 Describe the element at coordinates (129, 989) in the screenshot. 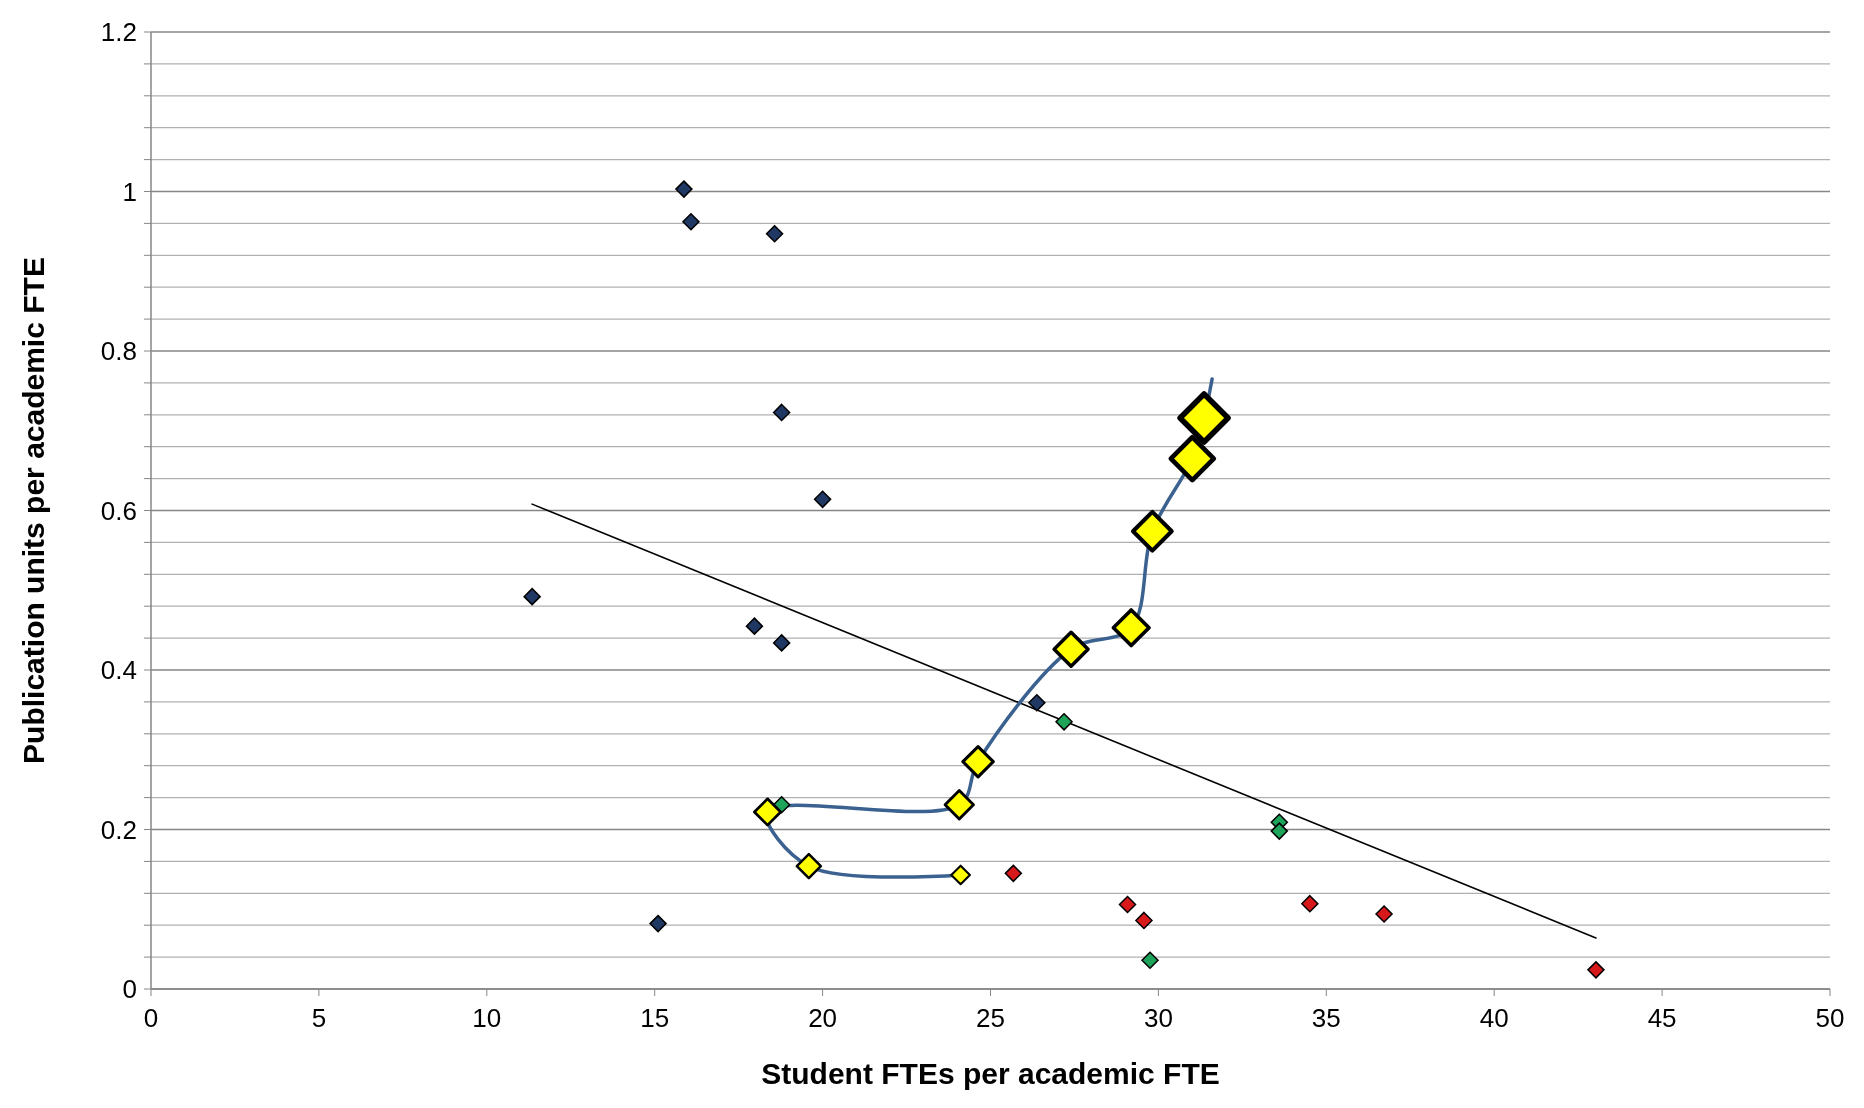

I see `y-tick-label: 0` at that location.